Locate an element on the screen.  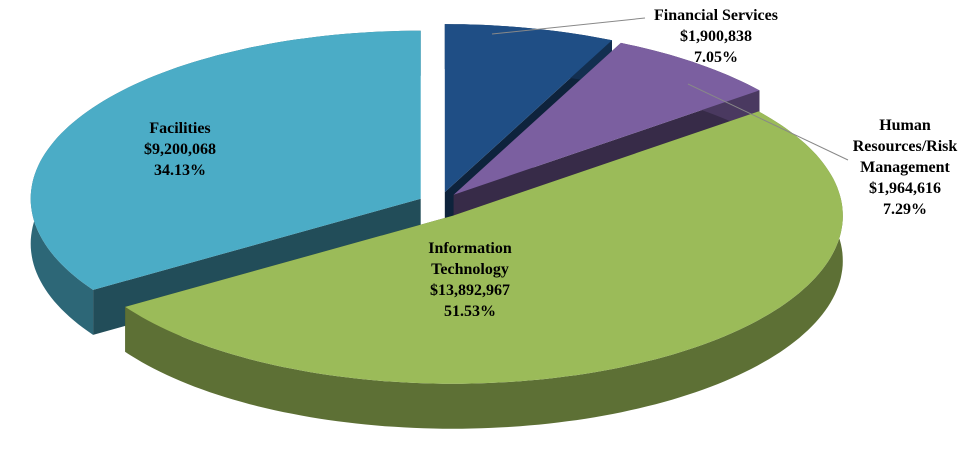
slice-value: $13,892,967 is located at coordinates (470, 290).